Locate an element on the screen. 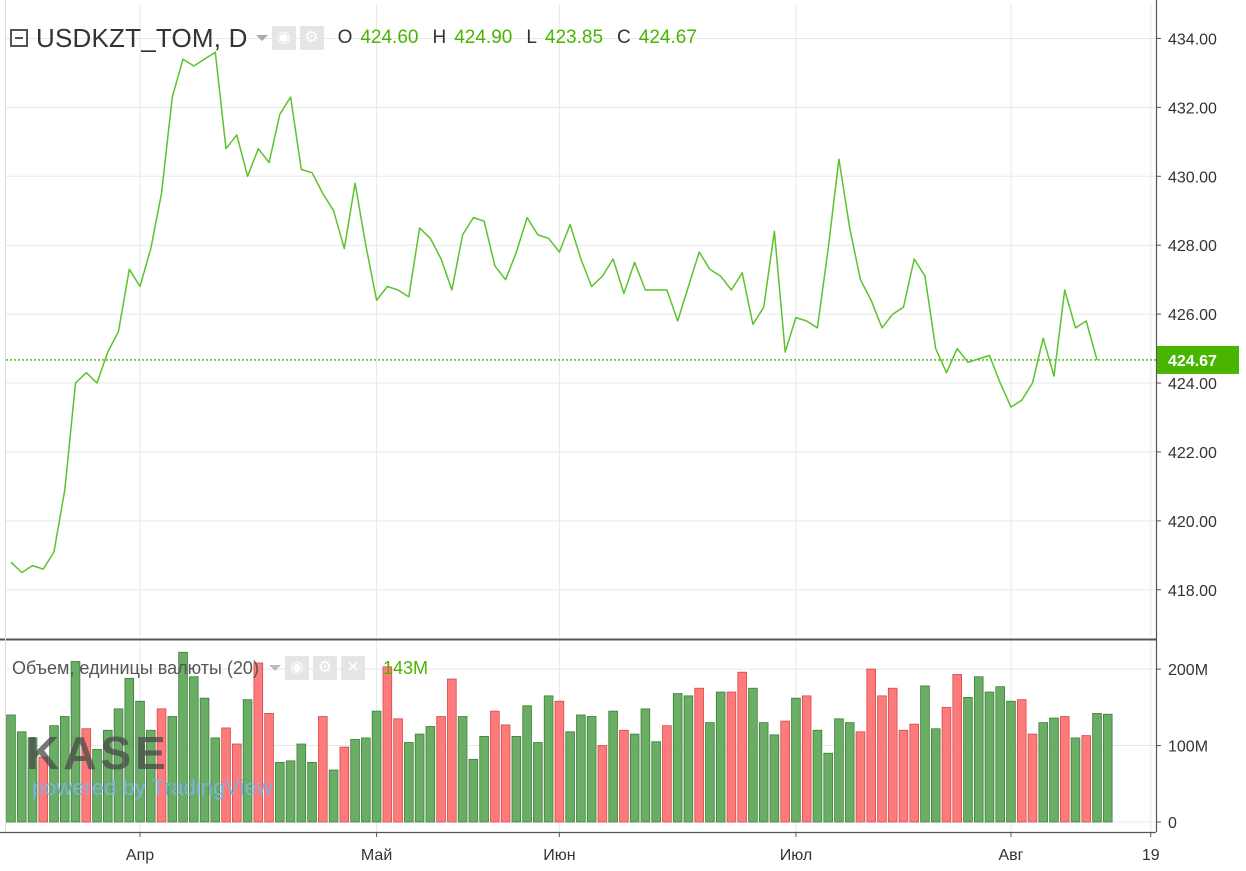 Image resolution: width=1246 pixels, height=871 pixels. last-price-badge is located at coordinates (1198, 359).